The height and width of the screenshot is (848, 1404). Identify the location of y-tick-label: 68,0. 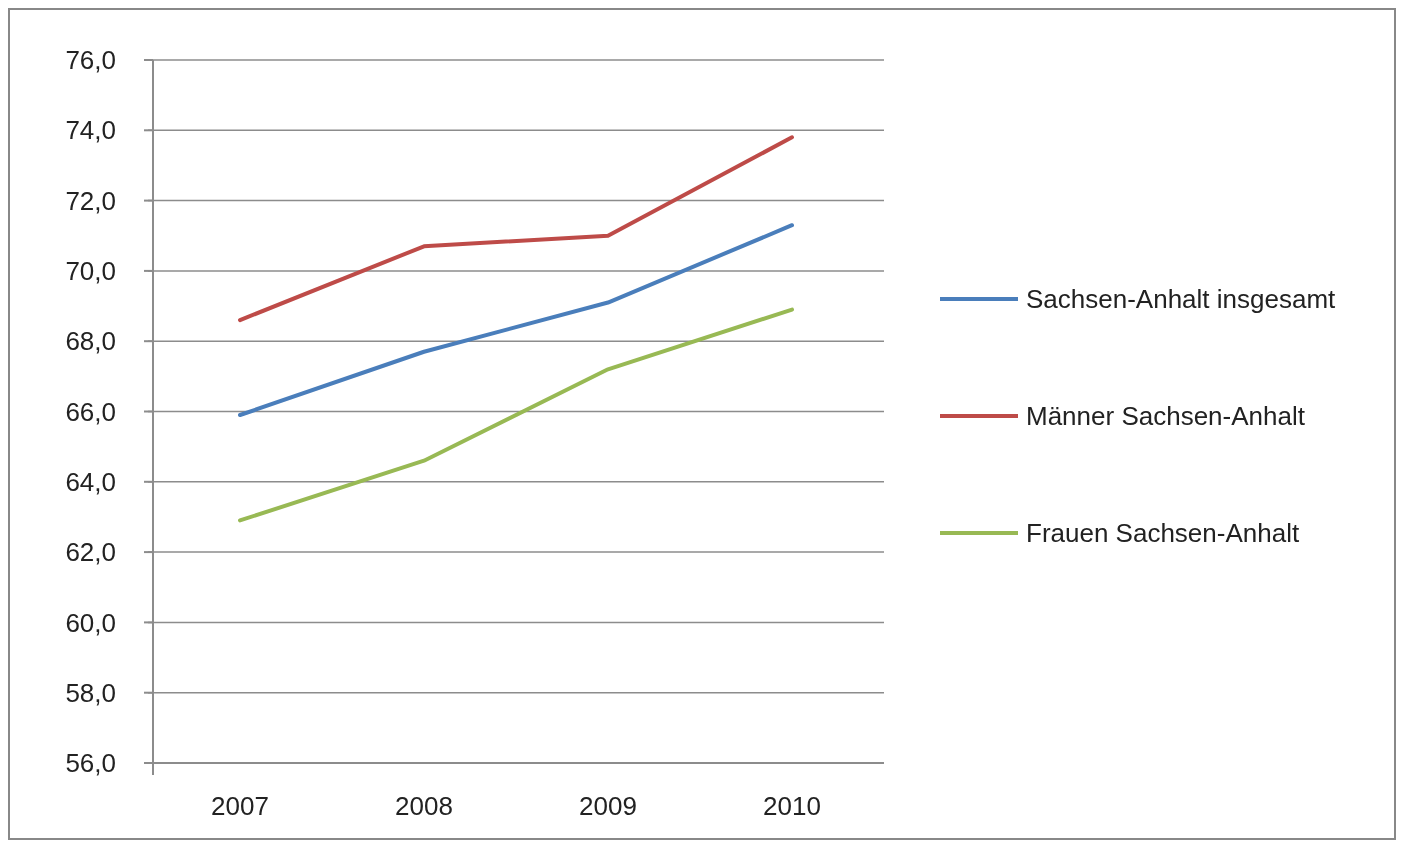
(90, 341).